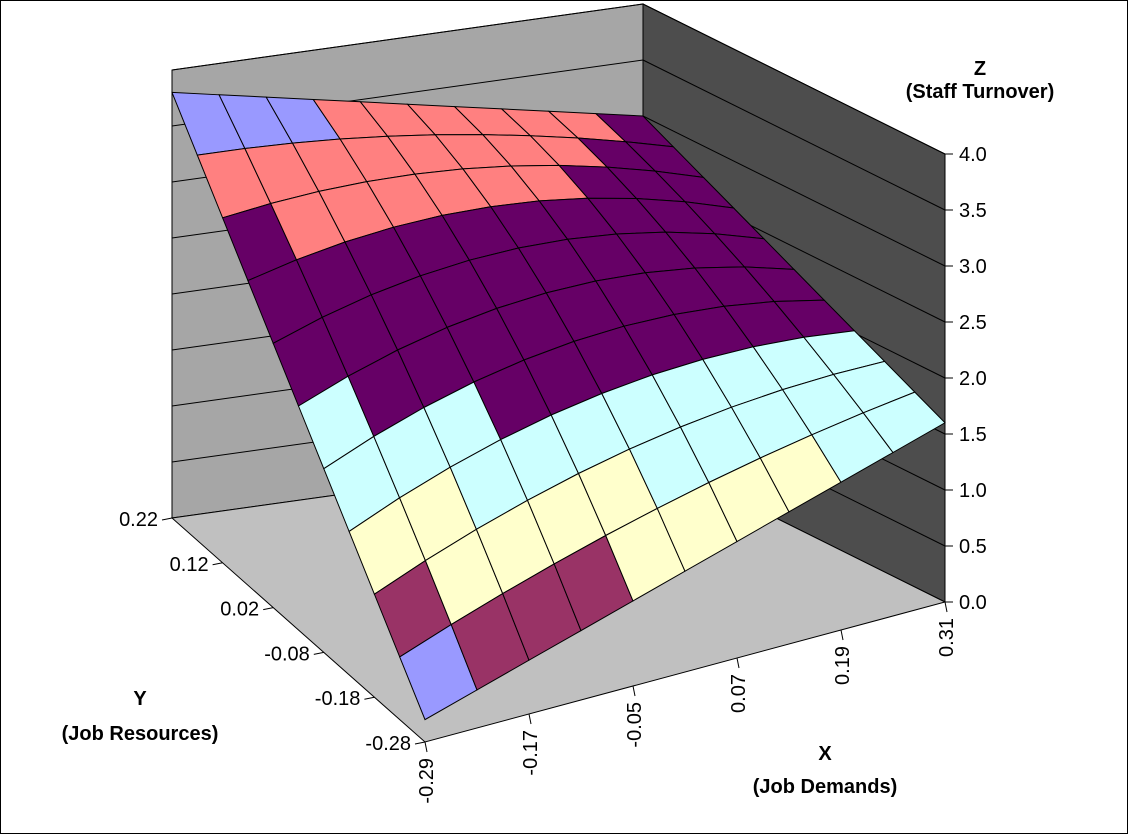  I want to click on x-tick-label: 0.07, so click(739, 693).